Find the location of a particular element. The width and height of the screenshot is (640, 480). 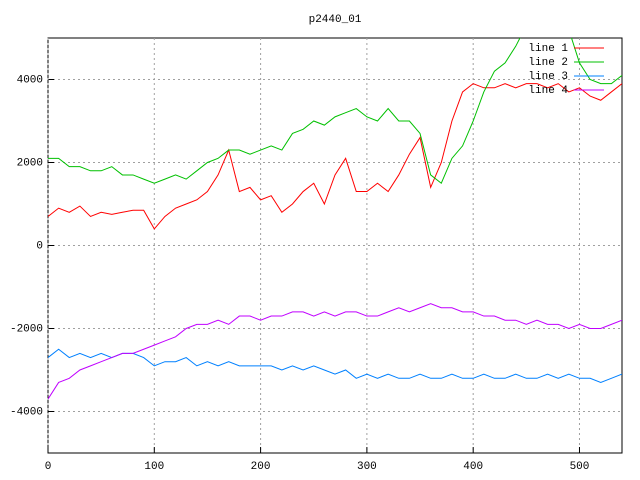

y-tick-label: 0 is located at coordinates (39, 246).